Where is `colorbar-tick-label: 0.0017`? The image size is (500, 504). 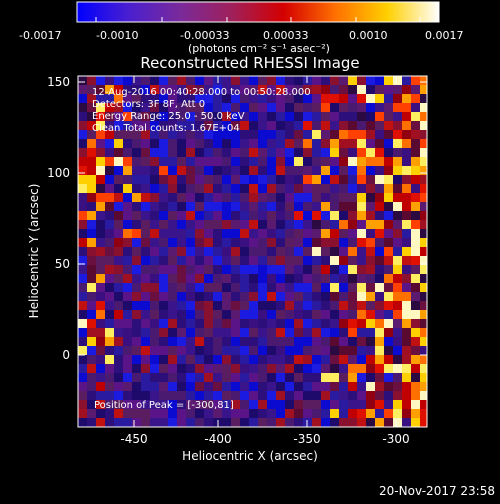 colorbar-tick-label: 0.0017 is located at coordinates (444, 35).